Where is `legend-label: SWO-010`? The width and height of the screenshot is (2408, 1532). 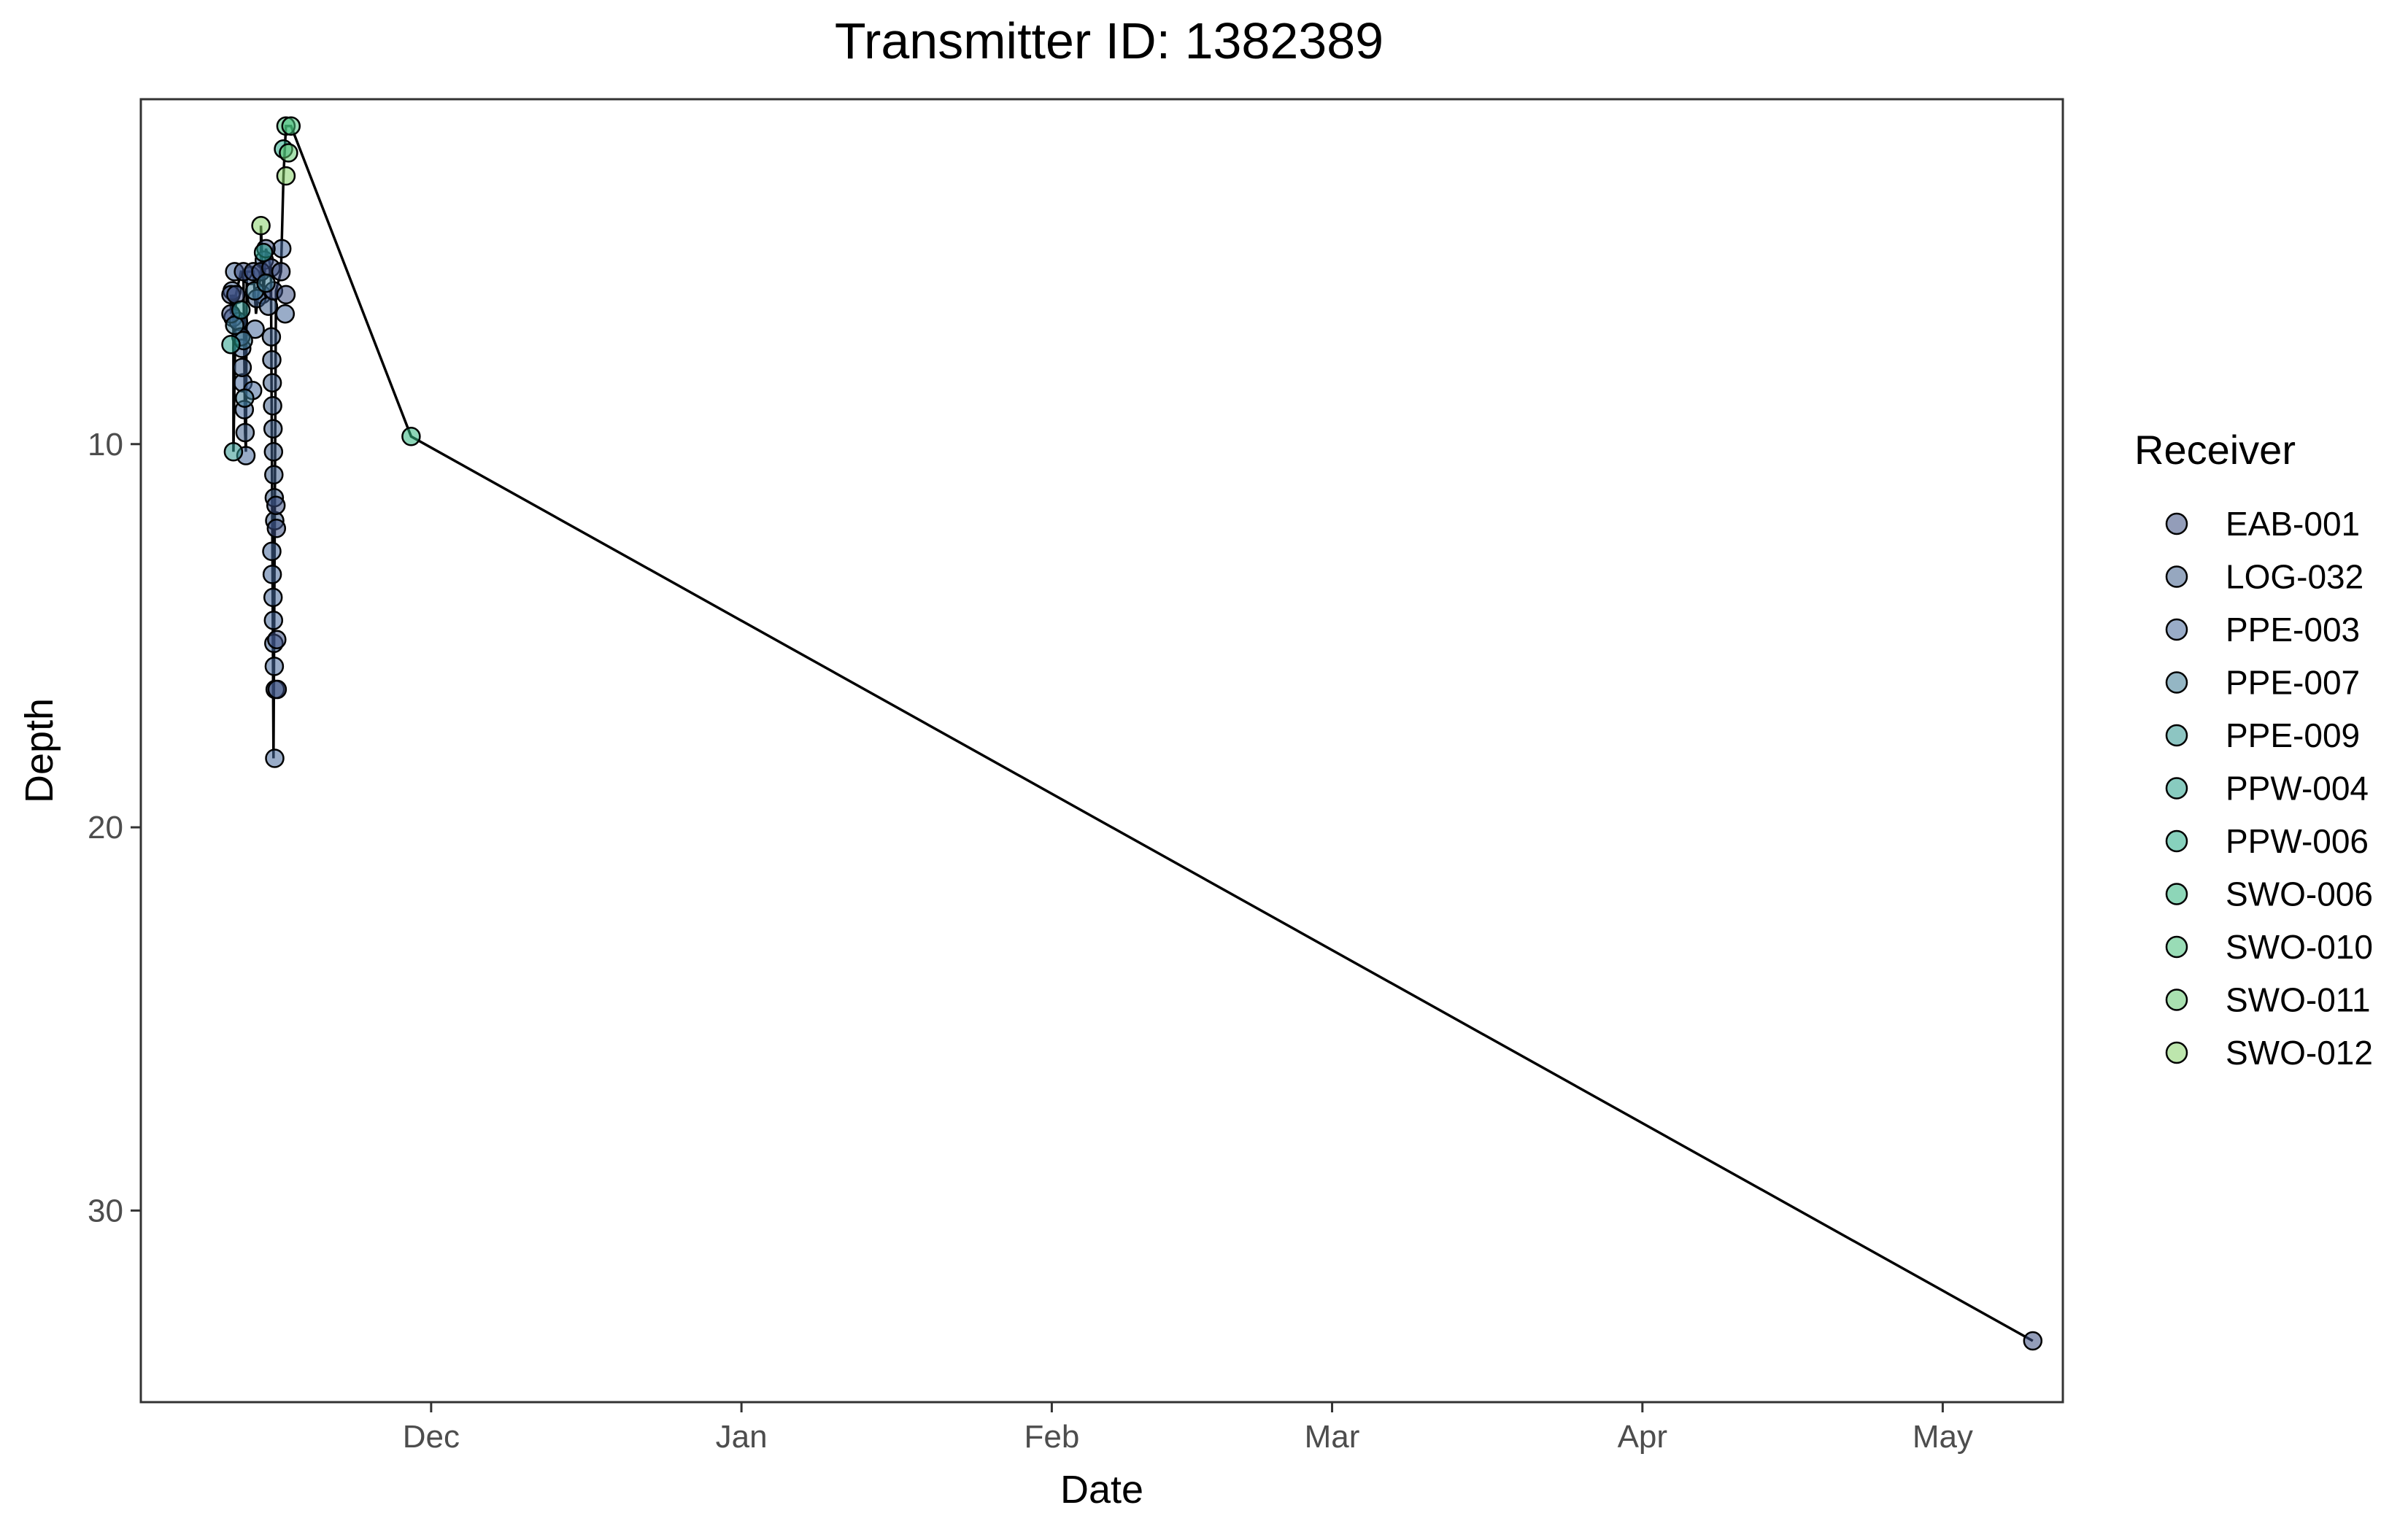 legend-label: SWO-010 is located at coordinates (2299, 947).